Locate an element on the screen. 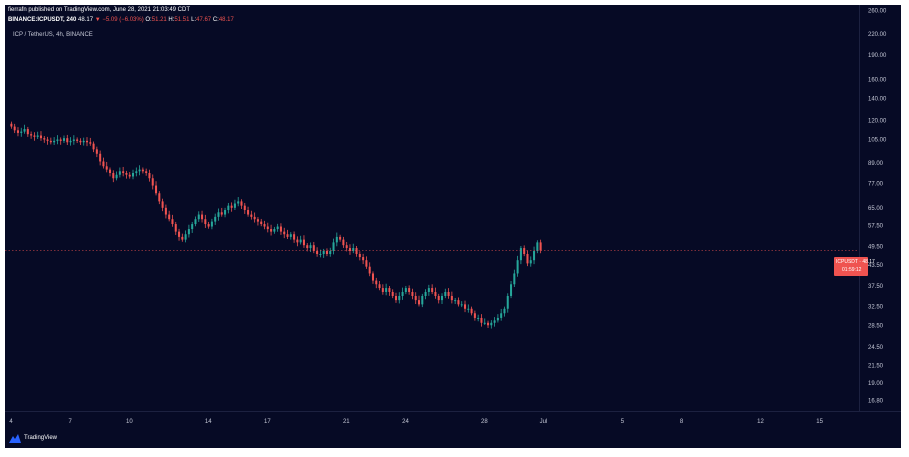 This screenshot has width=909, height=457. tradingview-brand: TradingView is located at coordinates (33, 438).